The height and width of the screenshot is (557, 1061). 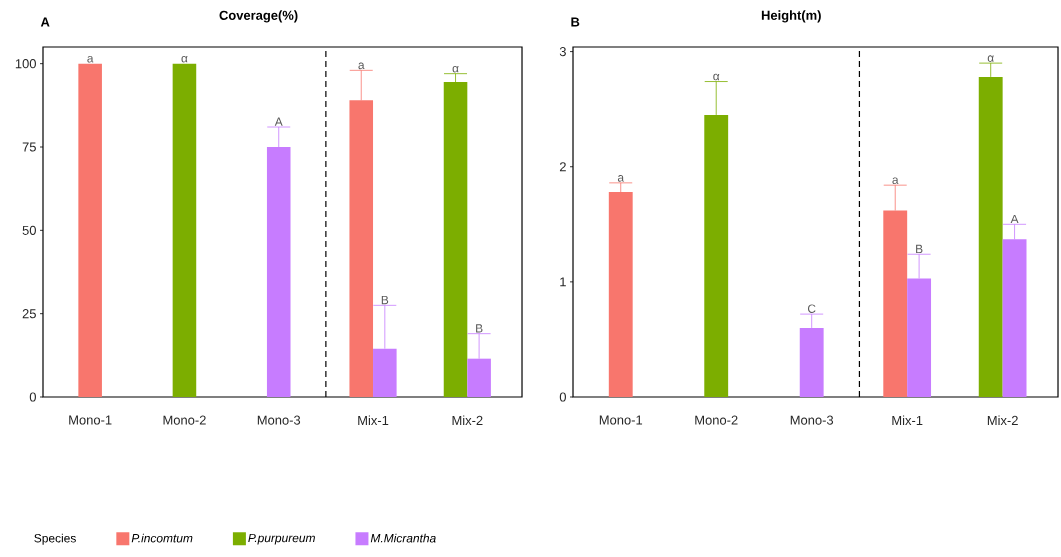 I want to click on y-tick-label: 100, so click(x=25, y=64).